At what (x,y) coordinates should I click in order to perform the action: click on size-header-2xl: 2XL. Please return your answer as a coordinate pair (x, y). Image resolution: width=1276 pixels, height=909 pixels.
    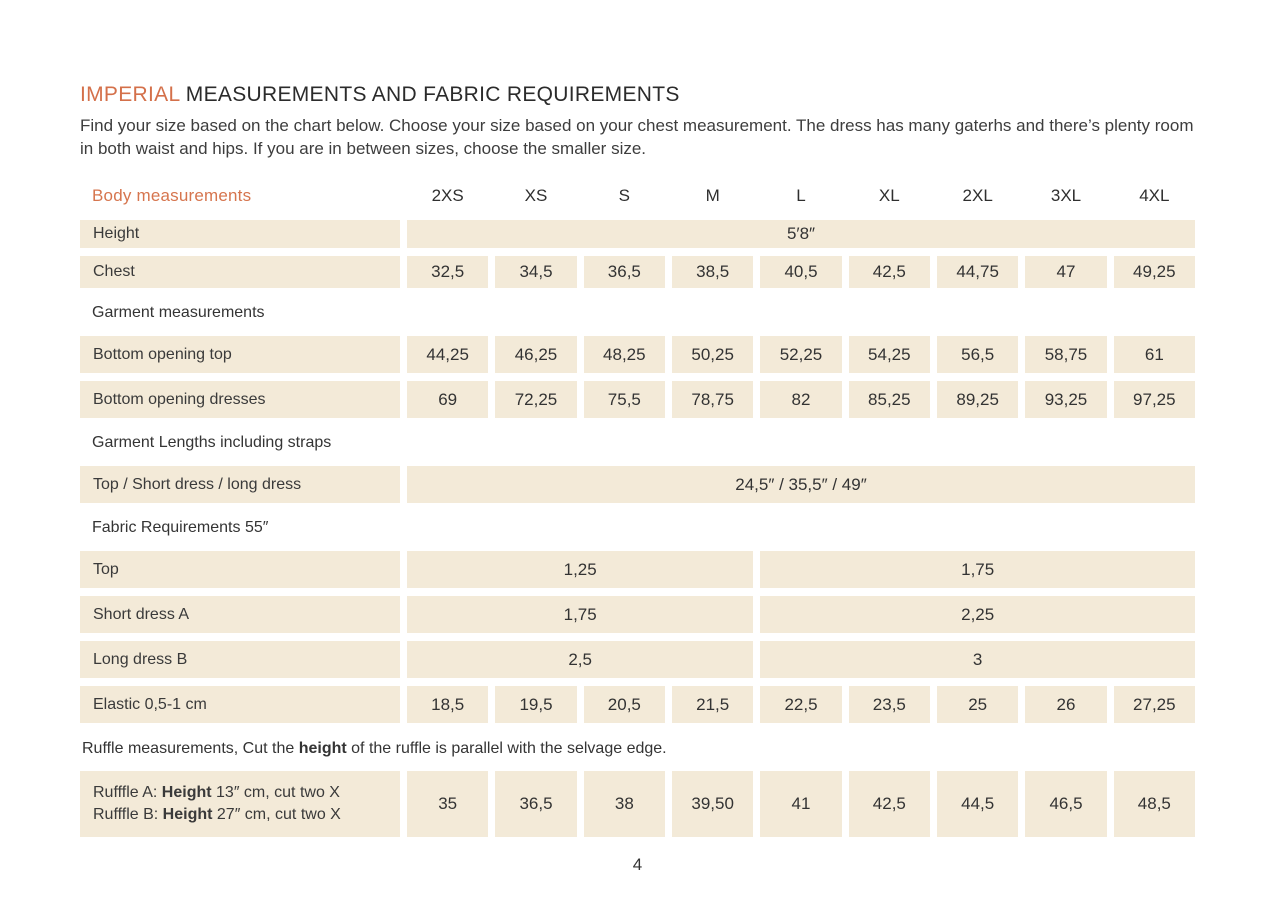
    Looking at the image, I should click on (977, 195).